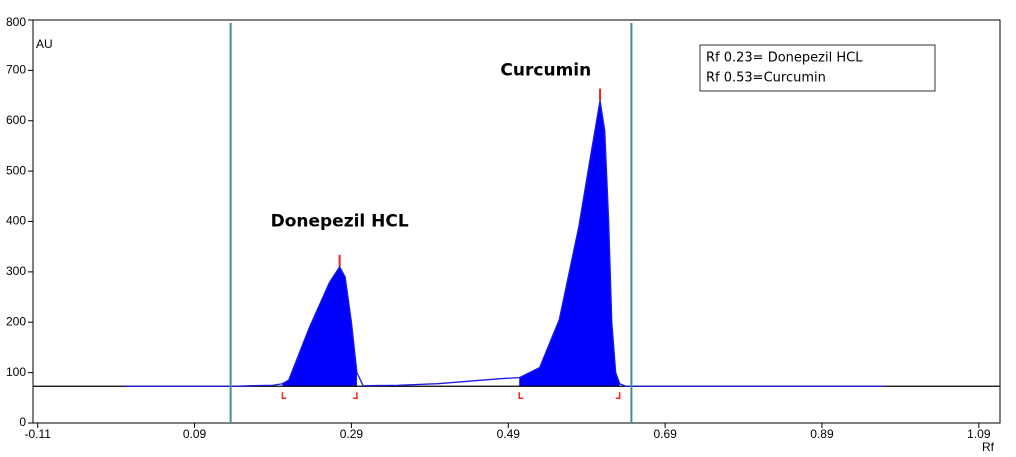 The height and width of the screenshot is (457, 1016). I want to click on y-tick-label: 600, so click(16, 120).